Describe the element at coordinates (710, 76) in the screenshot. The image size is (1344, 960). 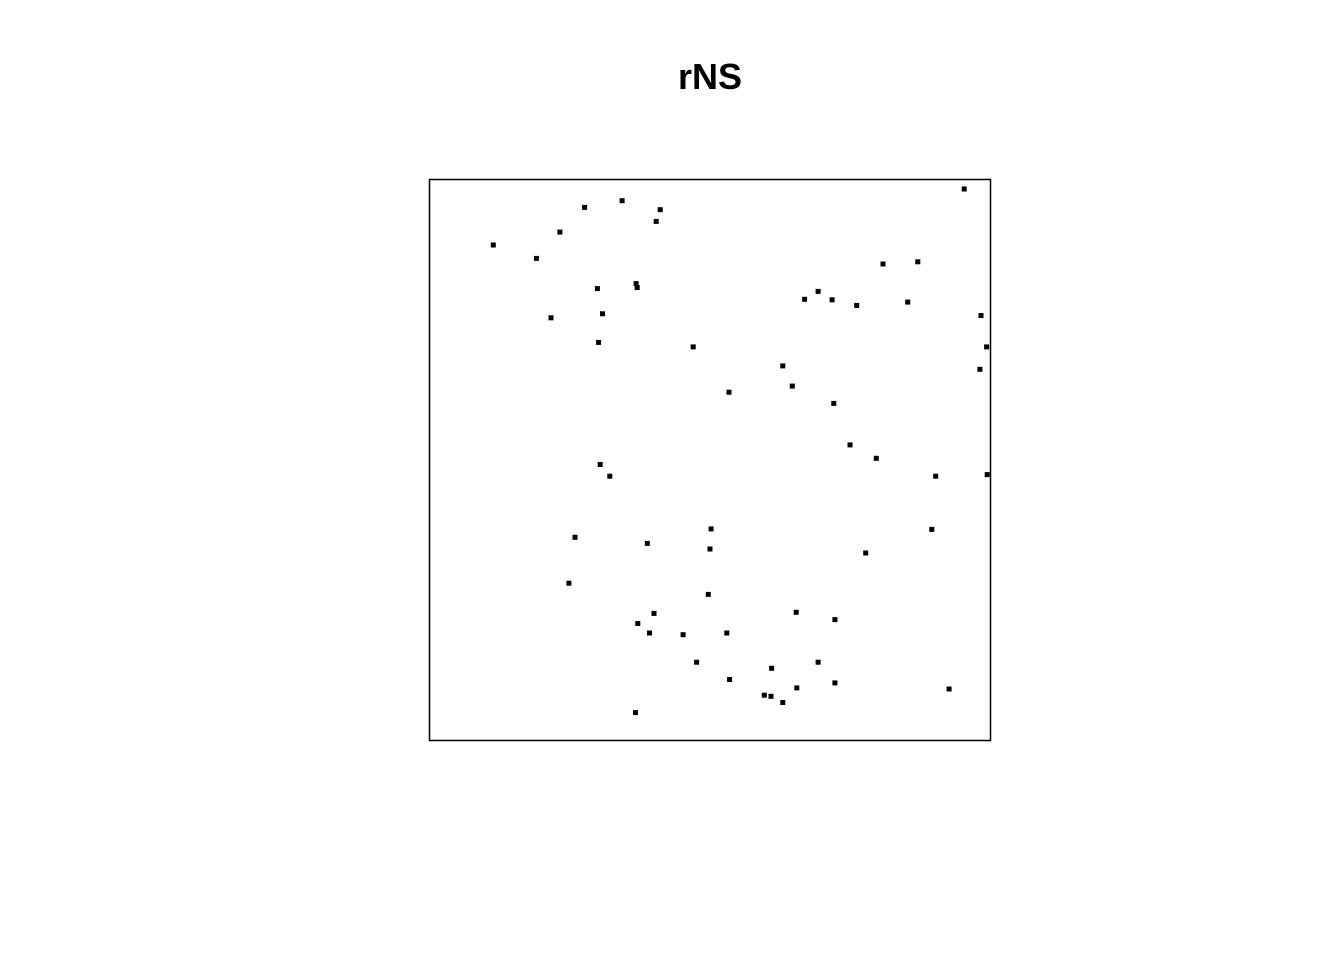
I see `chart-title: rNS` at that location.